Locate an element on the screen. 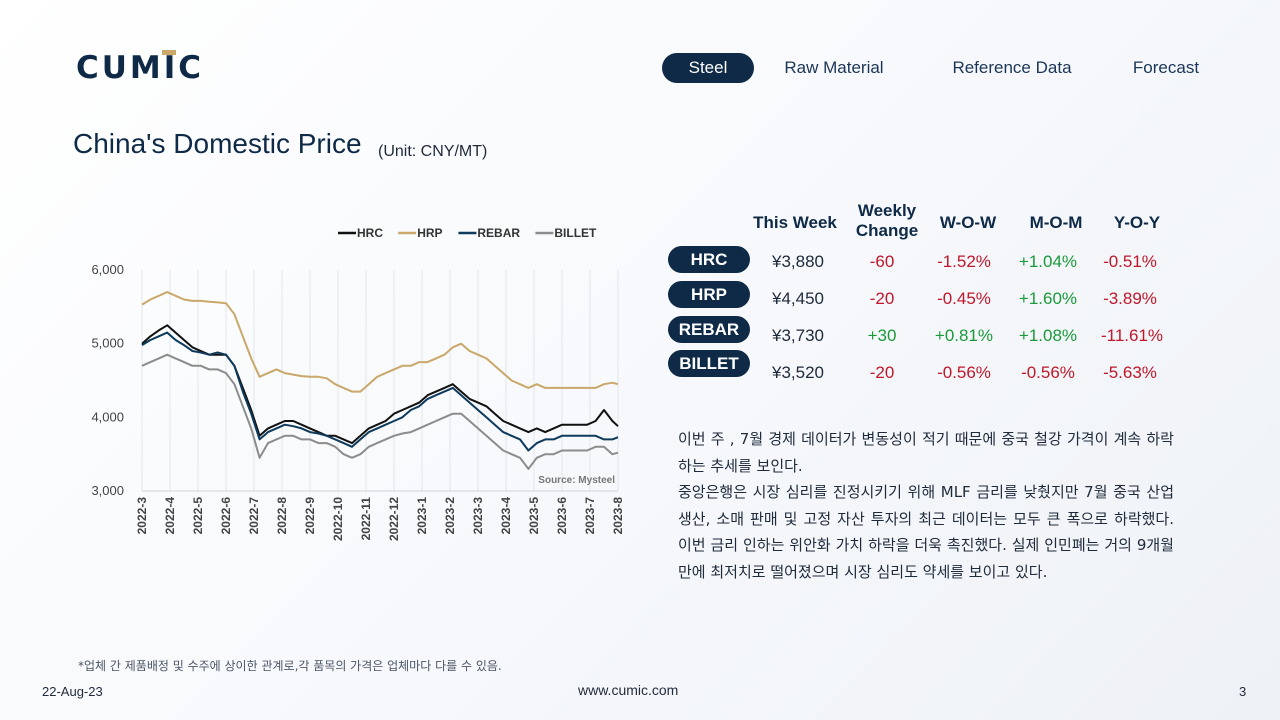 Image resolution: width=1280 pixels, height=720 pixels. row-badge-hrc: HRC is located at coordinates (709, 259).